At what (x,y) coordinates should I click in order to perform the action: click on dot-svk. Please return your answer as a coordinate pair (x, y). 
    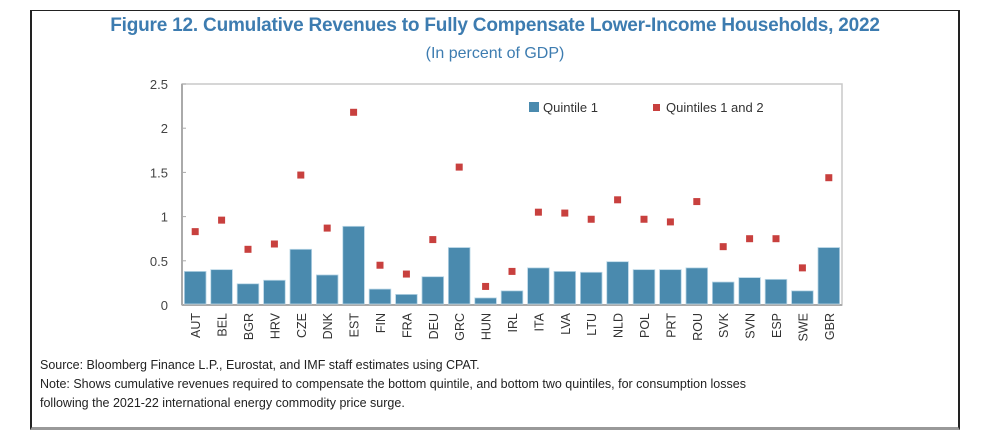
    Looking at the image, I should click on (723, 247).